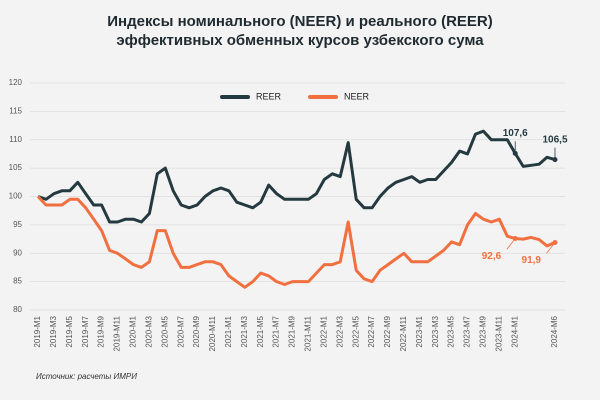 The height and width of the screenshot is (400, 600). I want to click on x-tick-label: 2020-M11, so click(212, 333).